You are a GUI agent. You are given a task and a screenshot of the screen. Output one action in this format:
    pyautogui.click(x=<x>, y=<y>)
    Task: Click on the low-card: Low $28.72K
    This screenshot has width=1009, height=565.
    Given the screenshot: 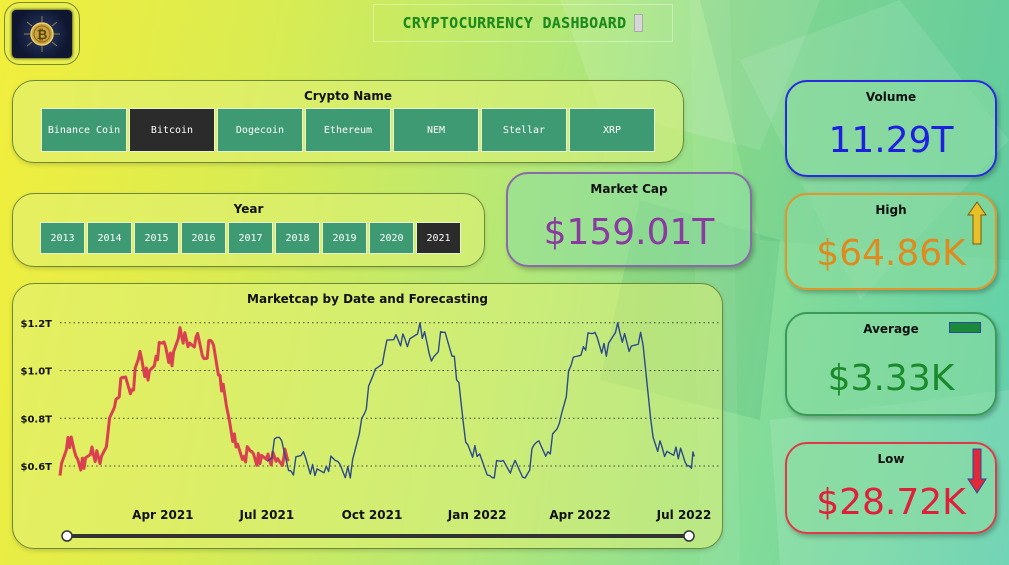 What is the action you would take?
    pyautogui.click(x=891, y=488)
    